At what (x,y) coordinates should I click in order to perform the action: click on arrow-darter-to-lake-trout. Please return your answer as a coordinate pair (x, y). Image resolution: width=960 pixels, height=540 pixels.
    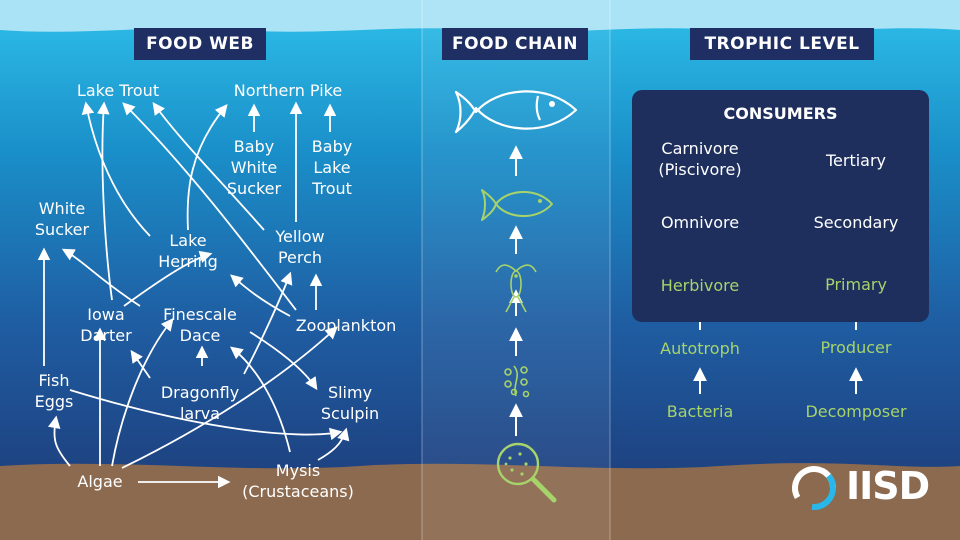
    Looking at the image, I should click on (104, 201).